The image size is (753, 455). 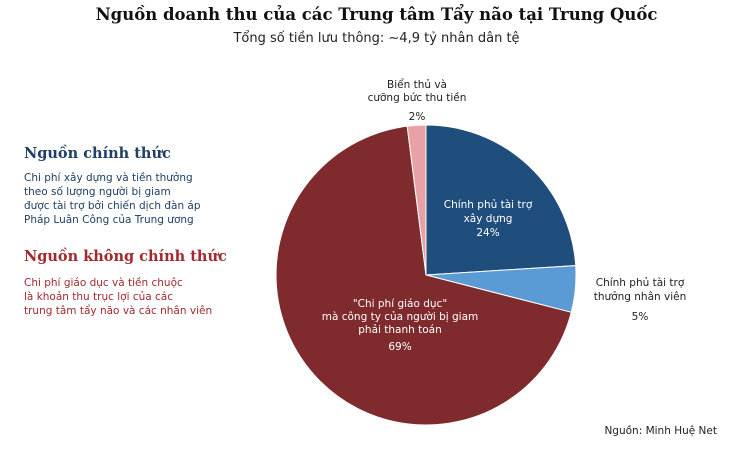 What do you see at coordinates (660, 431) in the screenshot?
I see `source-credit: Nguồn: Minh Huệ Net` at bounding box center [660, 431].